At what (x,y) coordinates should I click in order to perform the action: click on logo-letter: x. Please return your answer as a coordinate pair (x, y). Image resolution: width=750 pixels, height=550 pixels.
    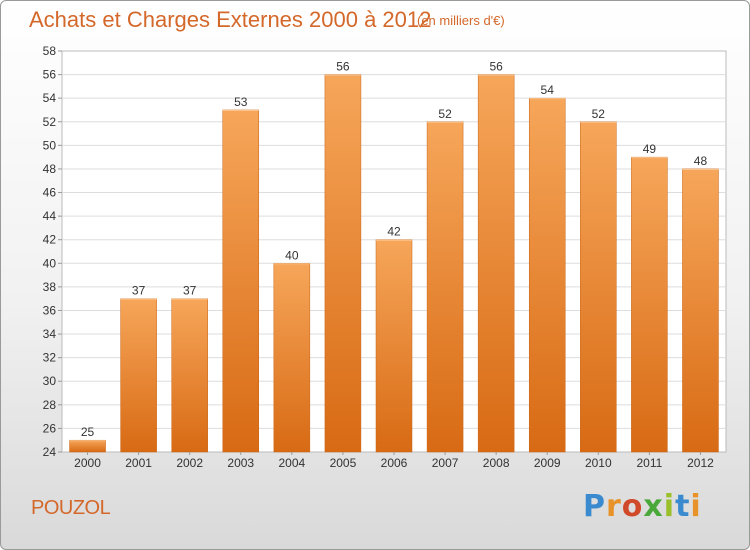
    Looking at the image, I should click on (653, 506).